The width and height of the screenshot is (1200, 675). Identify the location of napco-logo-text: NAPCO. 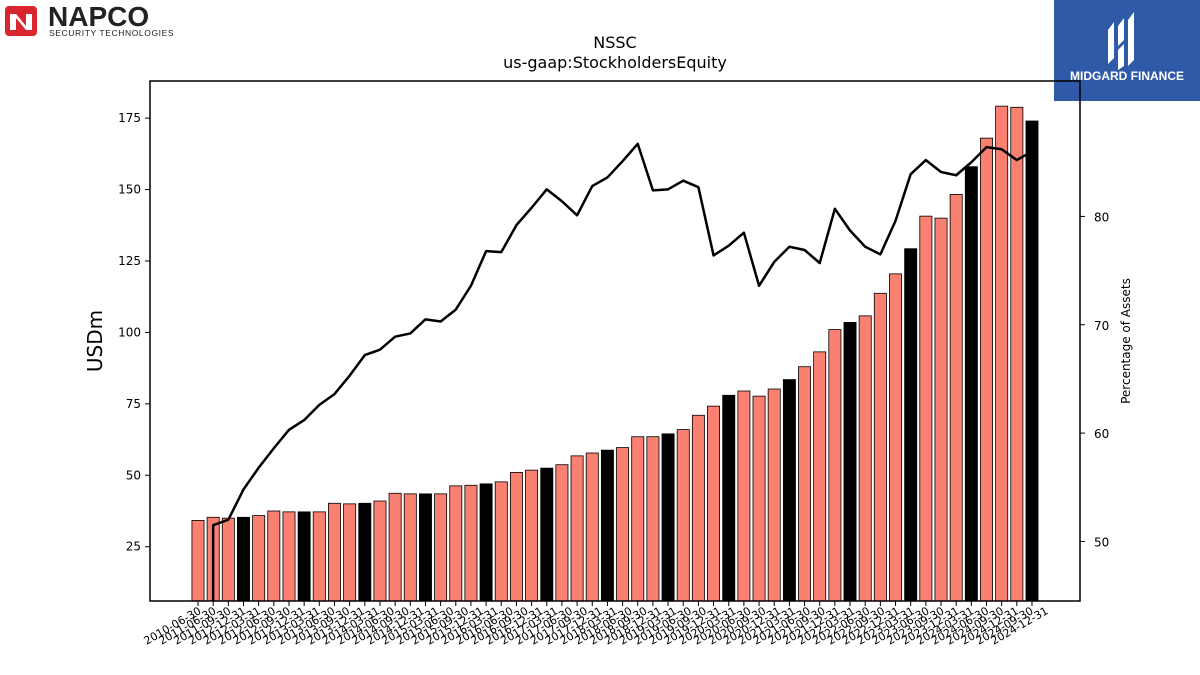
(98, 18).